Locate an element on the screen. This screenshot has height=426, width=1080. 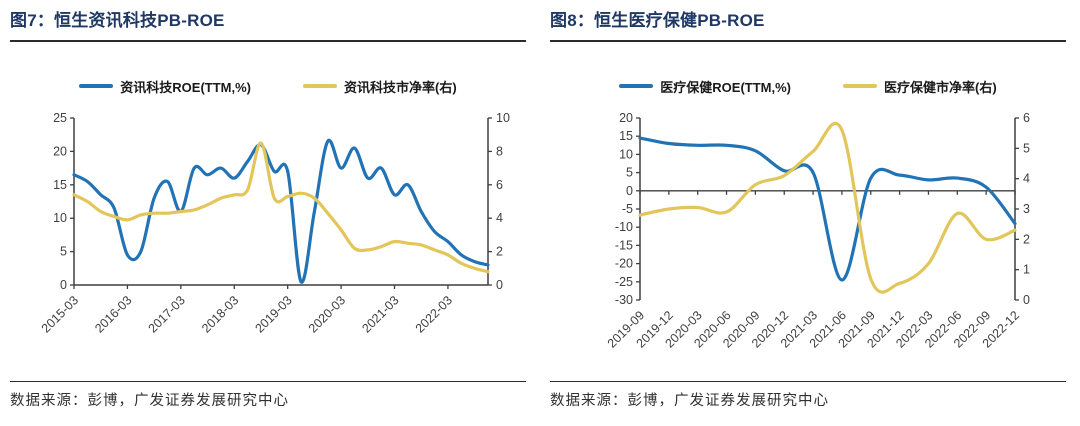
svg-text: 2015-03 is located at coordinates (60, 314).